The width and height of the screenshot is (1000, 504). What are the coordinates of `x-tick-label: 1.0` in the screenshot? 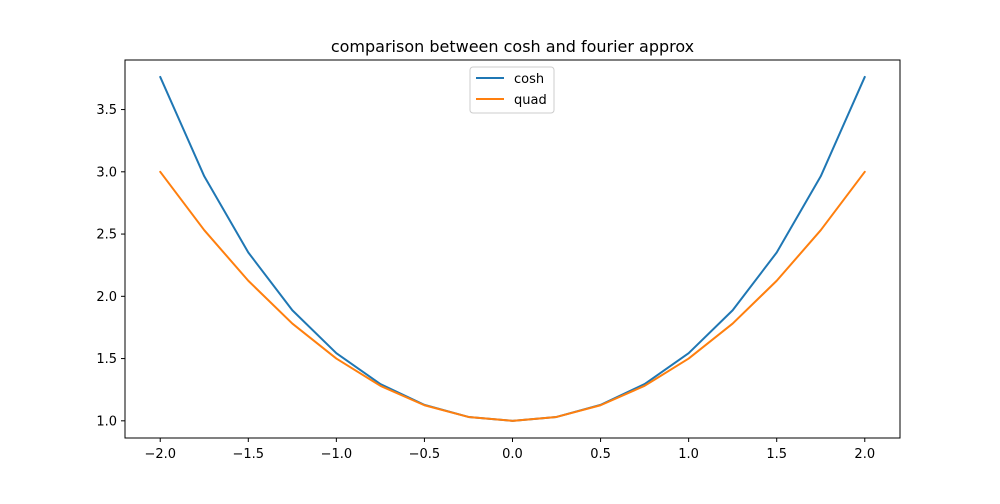 It's located at (688, 454).